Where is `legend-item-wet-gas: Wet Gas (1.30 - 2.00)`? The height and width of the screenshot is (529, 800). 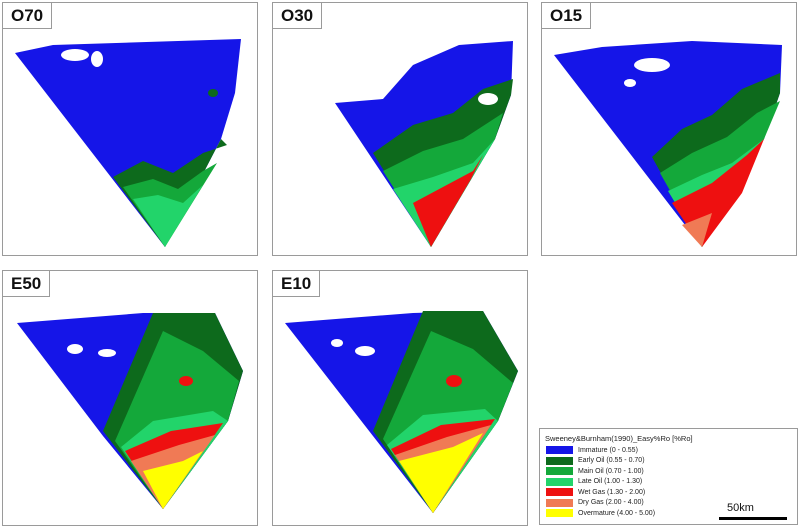
legend-item-wet-gas: Wet Gas (1.30 - 2.00) is located at coordinates (600, 492).